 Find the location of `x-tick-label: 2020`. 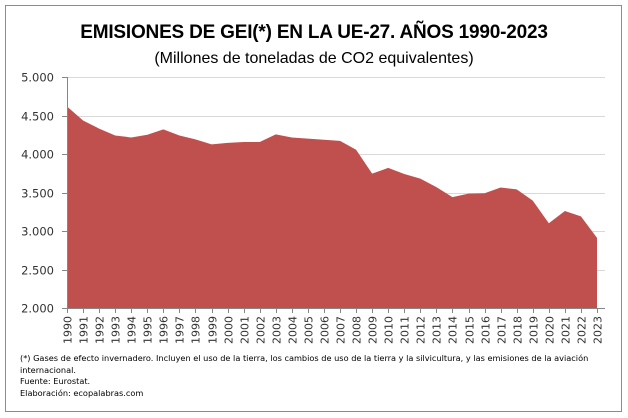

x-tick-label: 2020 is located at coordinates (550, 330).